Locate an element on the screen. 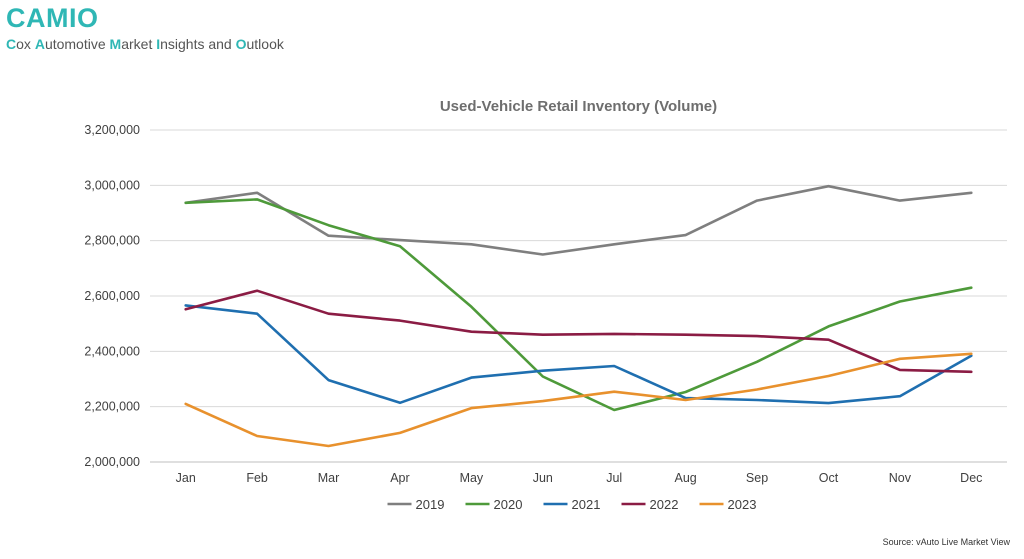  brand-subtitle-part: nsights and is located at coordinates (198, 44).